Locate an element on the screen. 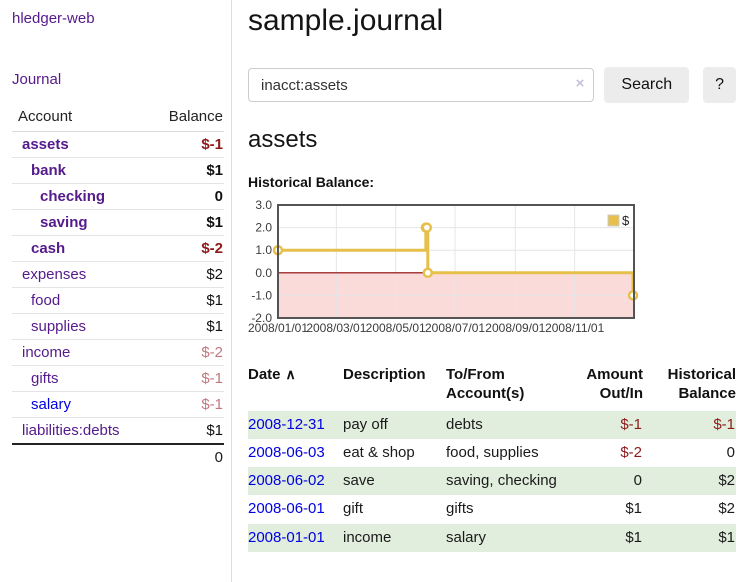 This screenshot has height=582, width=742. txn-accounts: debts is located at coordinates (464, 424).